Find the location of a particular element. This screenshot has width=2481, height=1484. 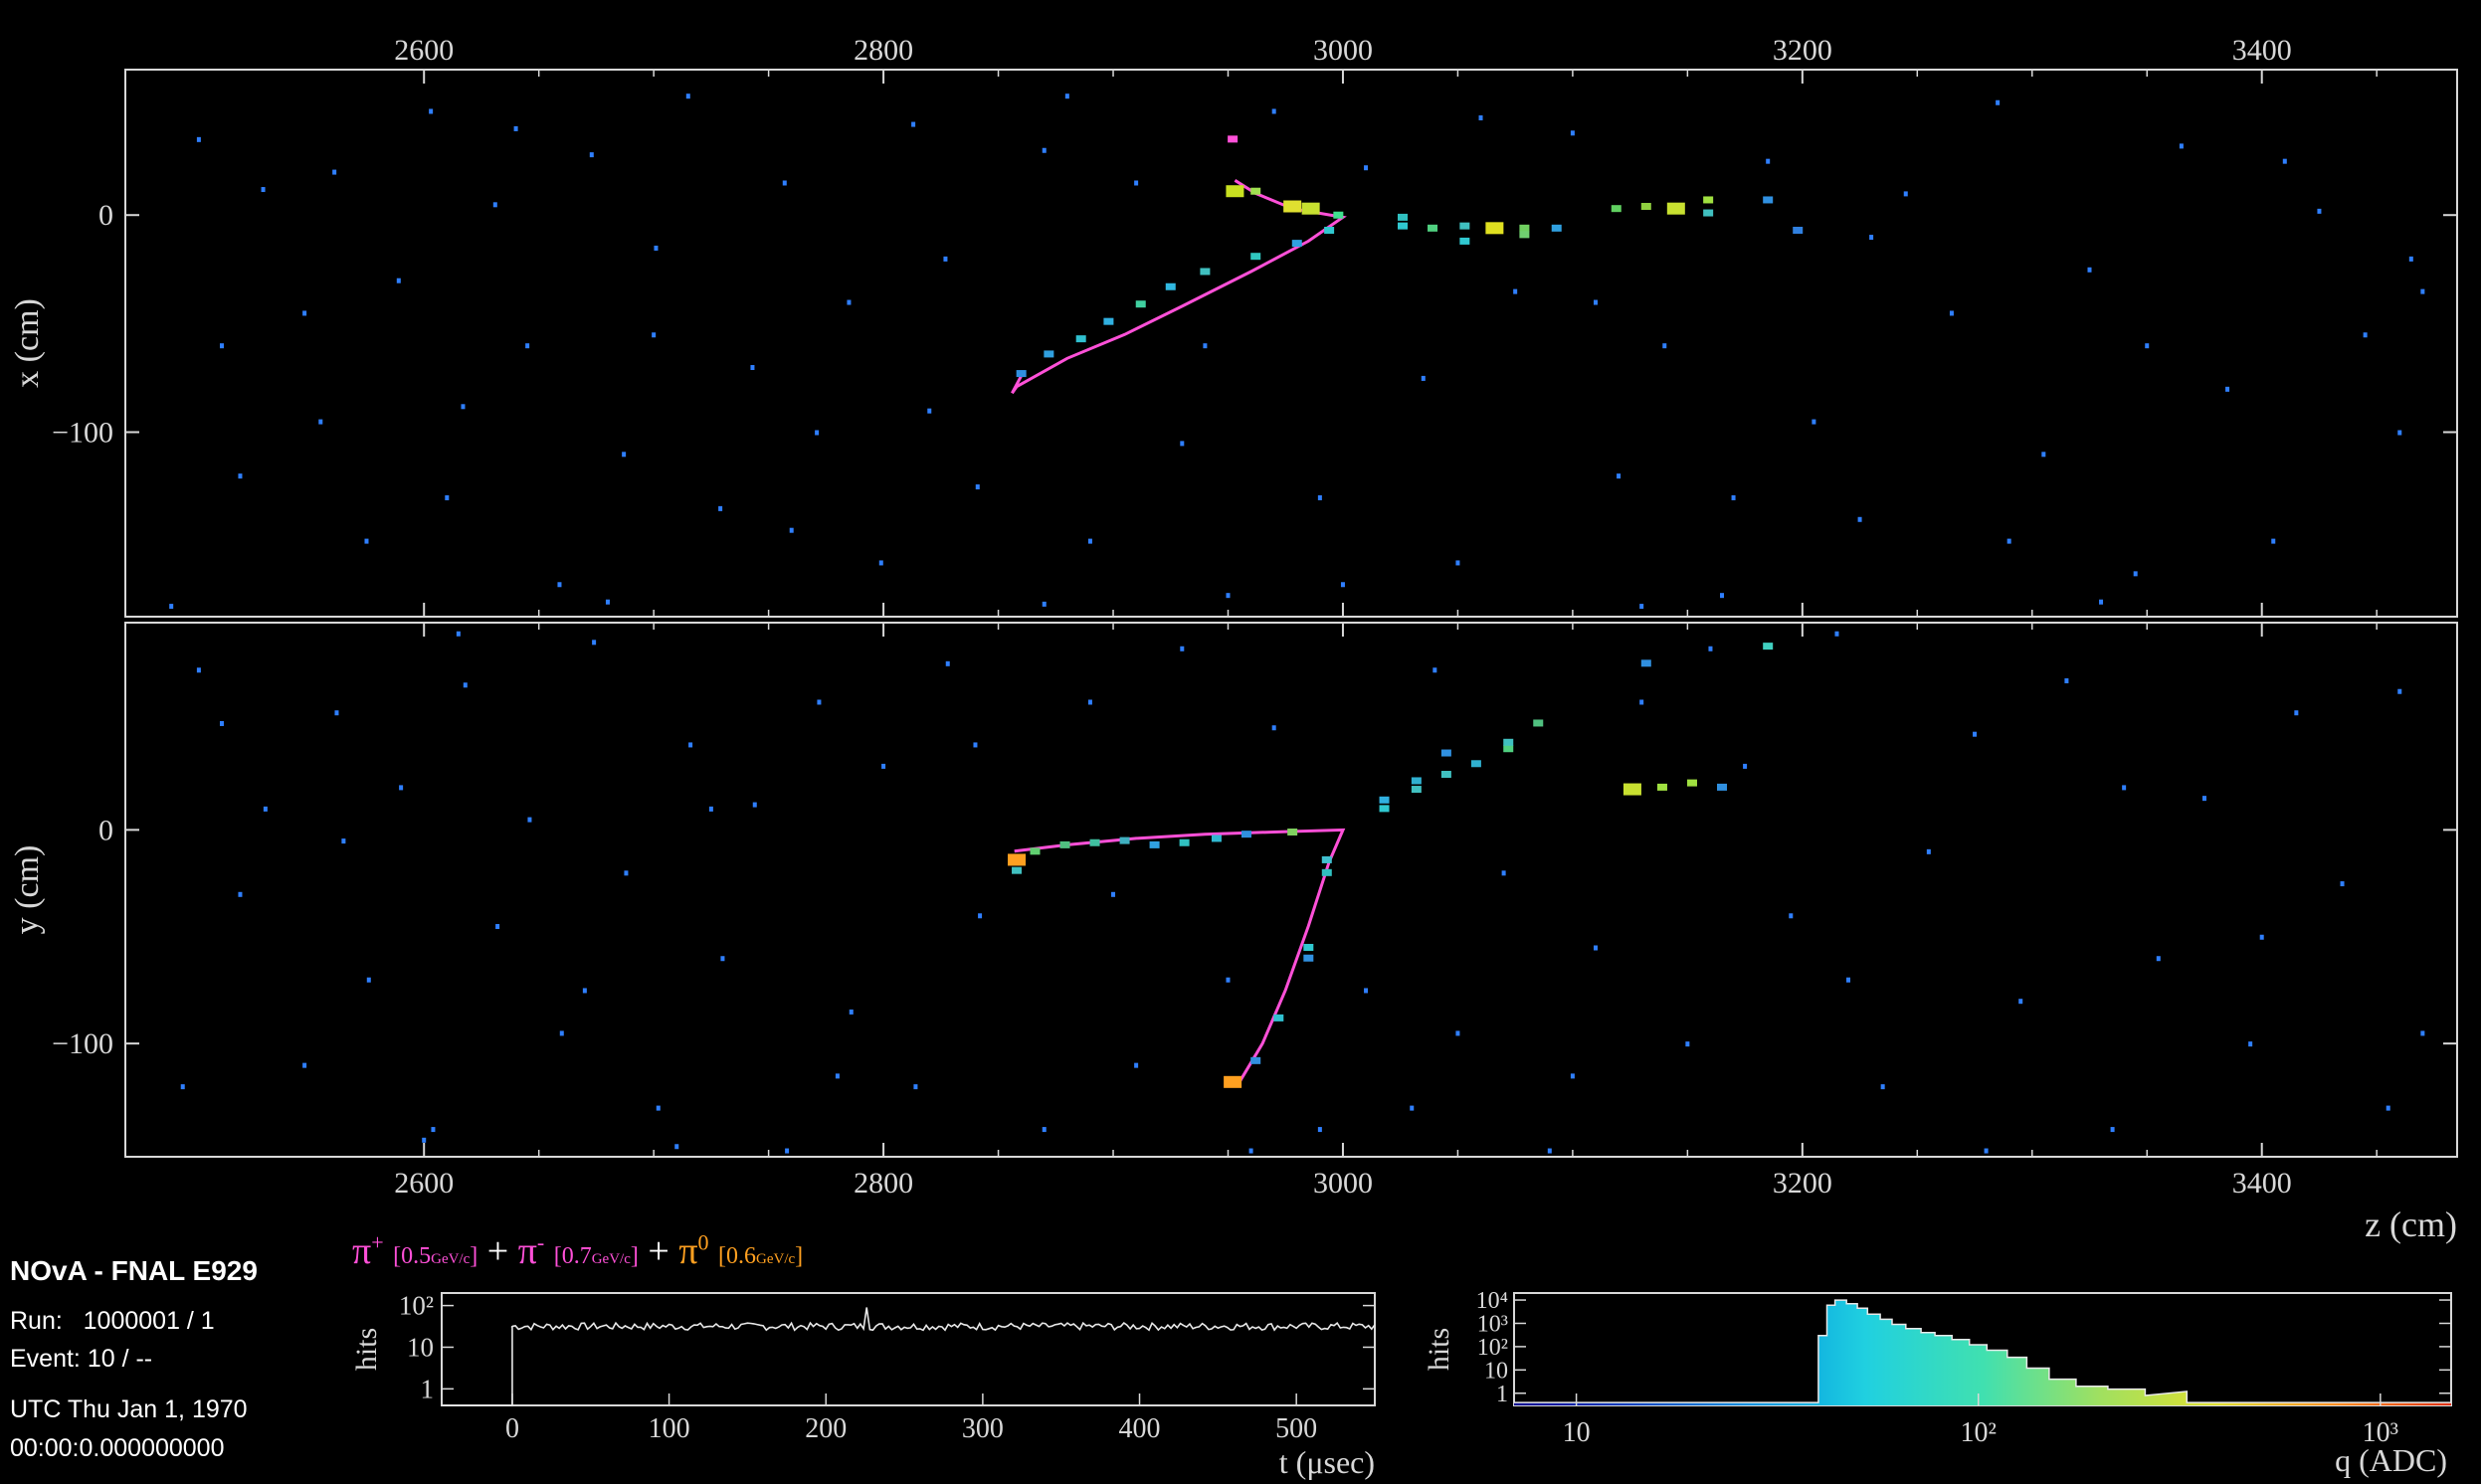

y-tick-label: 10⁴ is located at coordinates (1492, 1301).